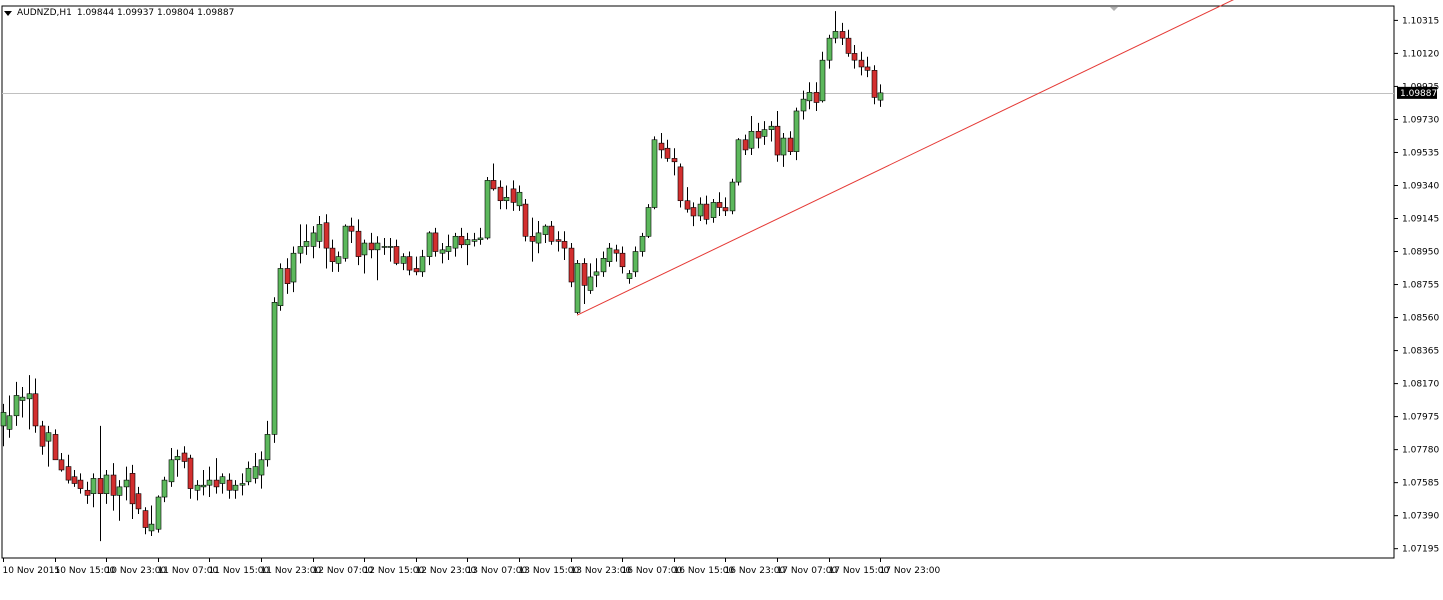  Describe the element at coordinates (1420, 286) in the screenshot. I see `y-tick-label: 1.08755` at that location.